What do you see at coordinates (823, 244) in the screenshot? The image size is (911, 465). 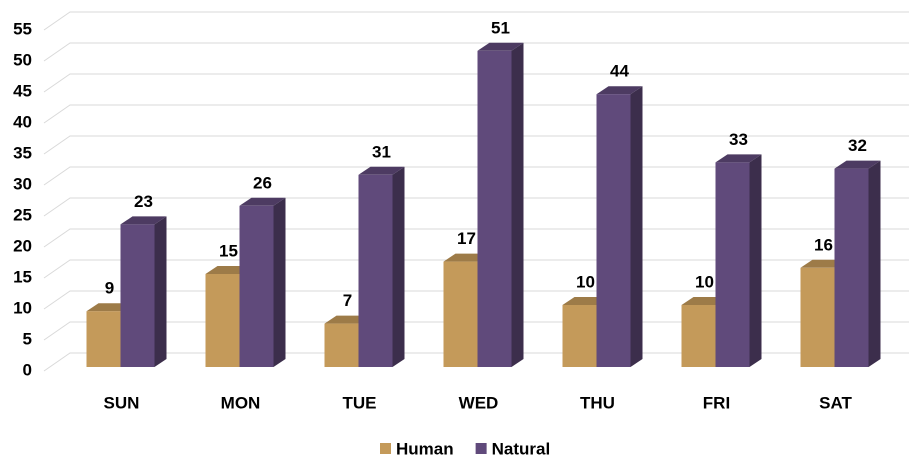 I see `data-label: 16` at bounding box center [823, 244].